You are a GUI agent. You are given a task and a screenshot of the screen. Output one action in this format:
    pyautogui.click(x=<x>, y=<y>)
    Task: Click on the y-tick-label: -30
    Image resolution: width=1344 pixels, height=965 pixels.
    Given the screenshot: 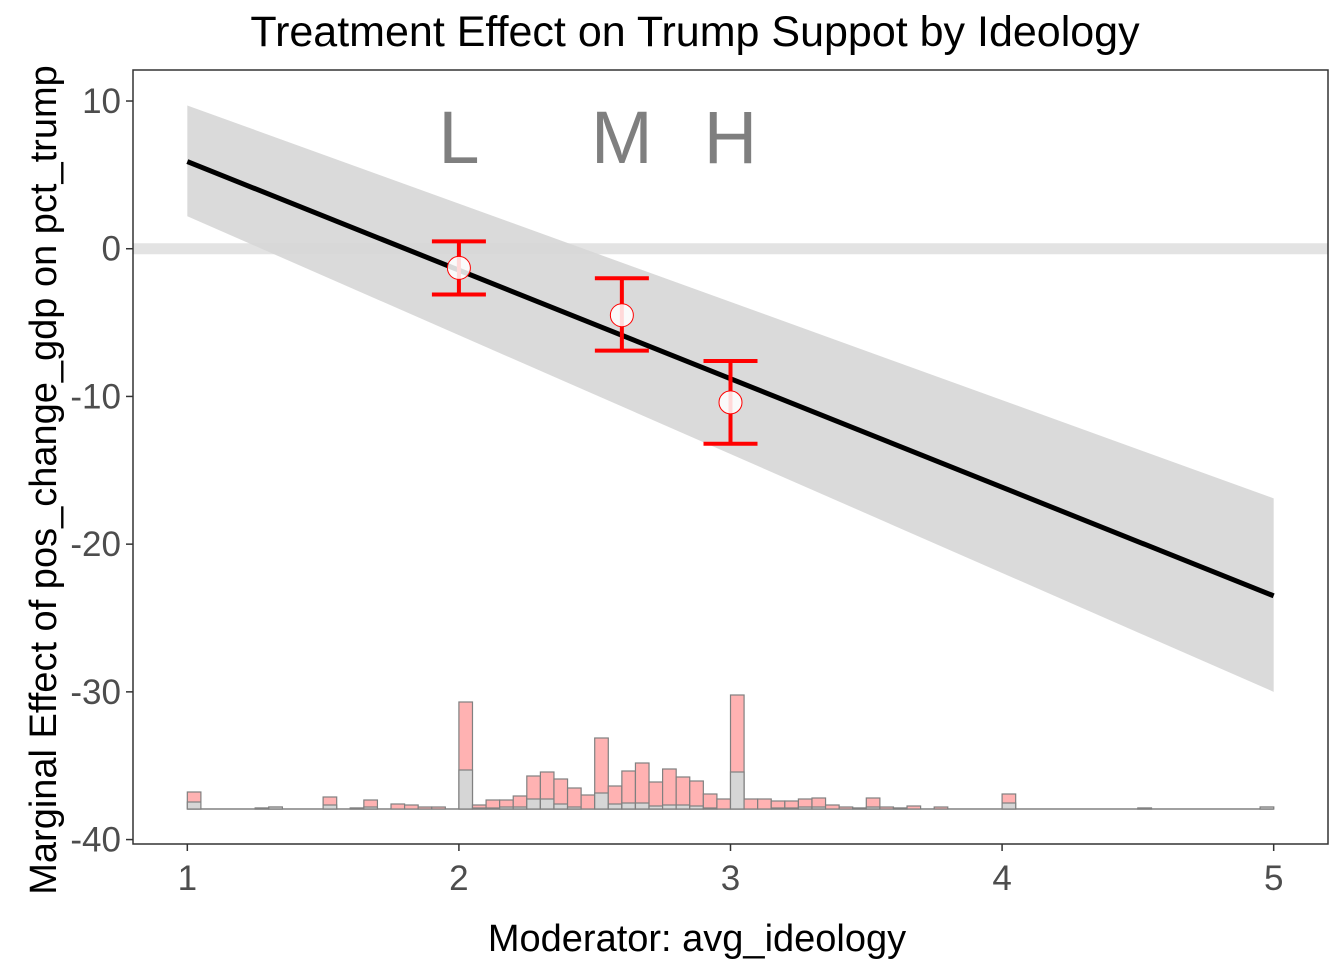 What is the action you would take?
    pyautogui.click(x=95, y=692)
    